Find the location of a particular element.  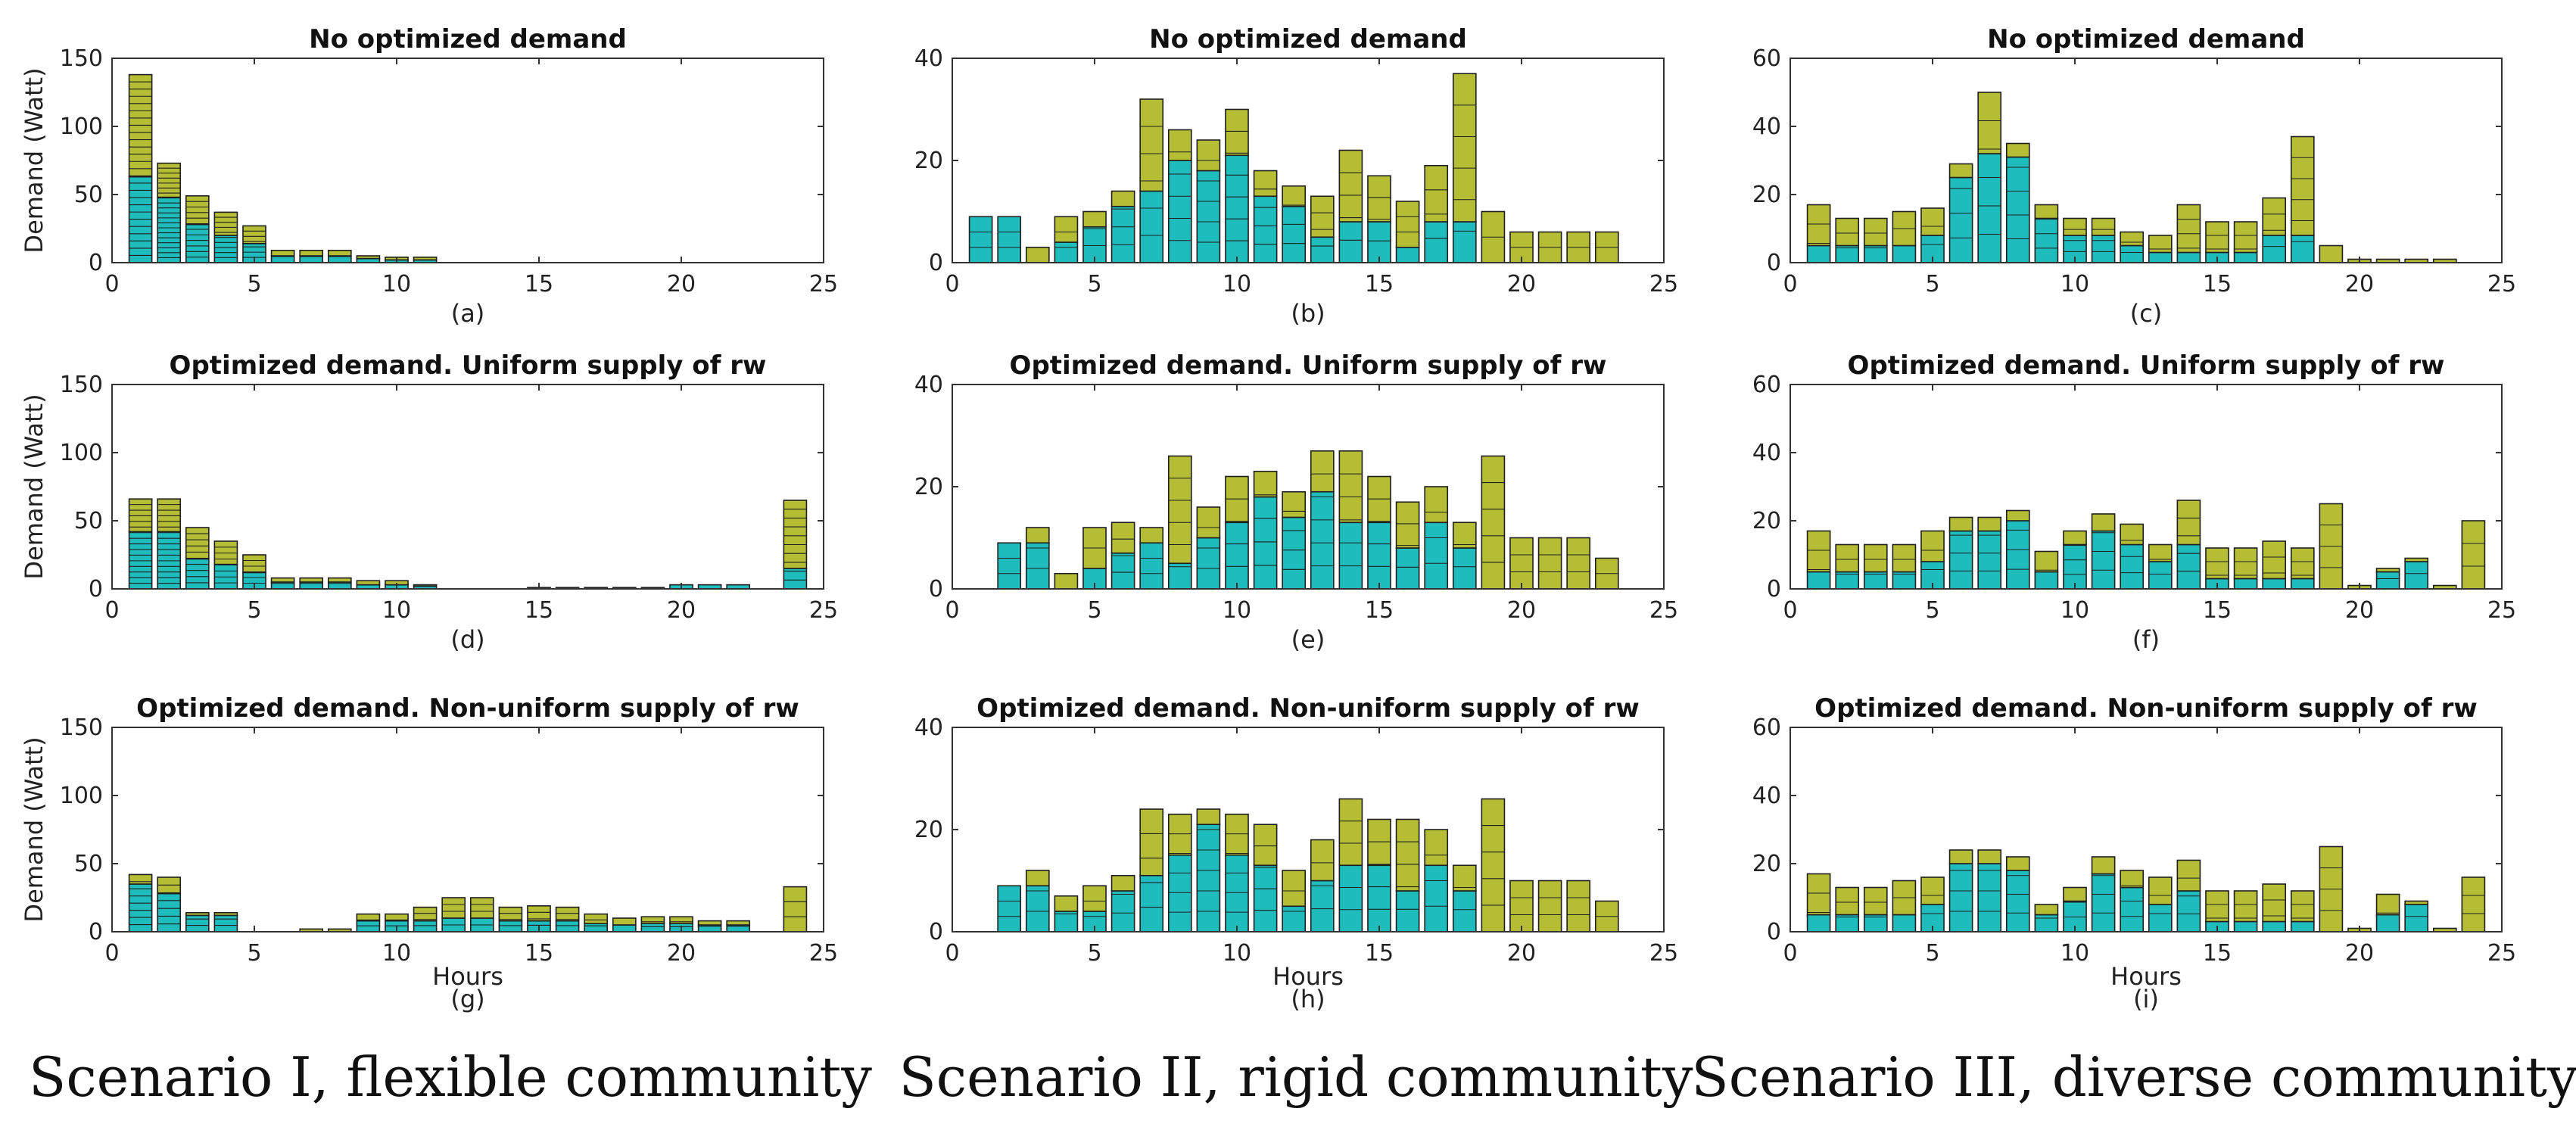

chart-panel-b: No optimized demand 0 20 40 0 5 10 15 20 25 (b) is located at coordinates (1296, 176).